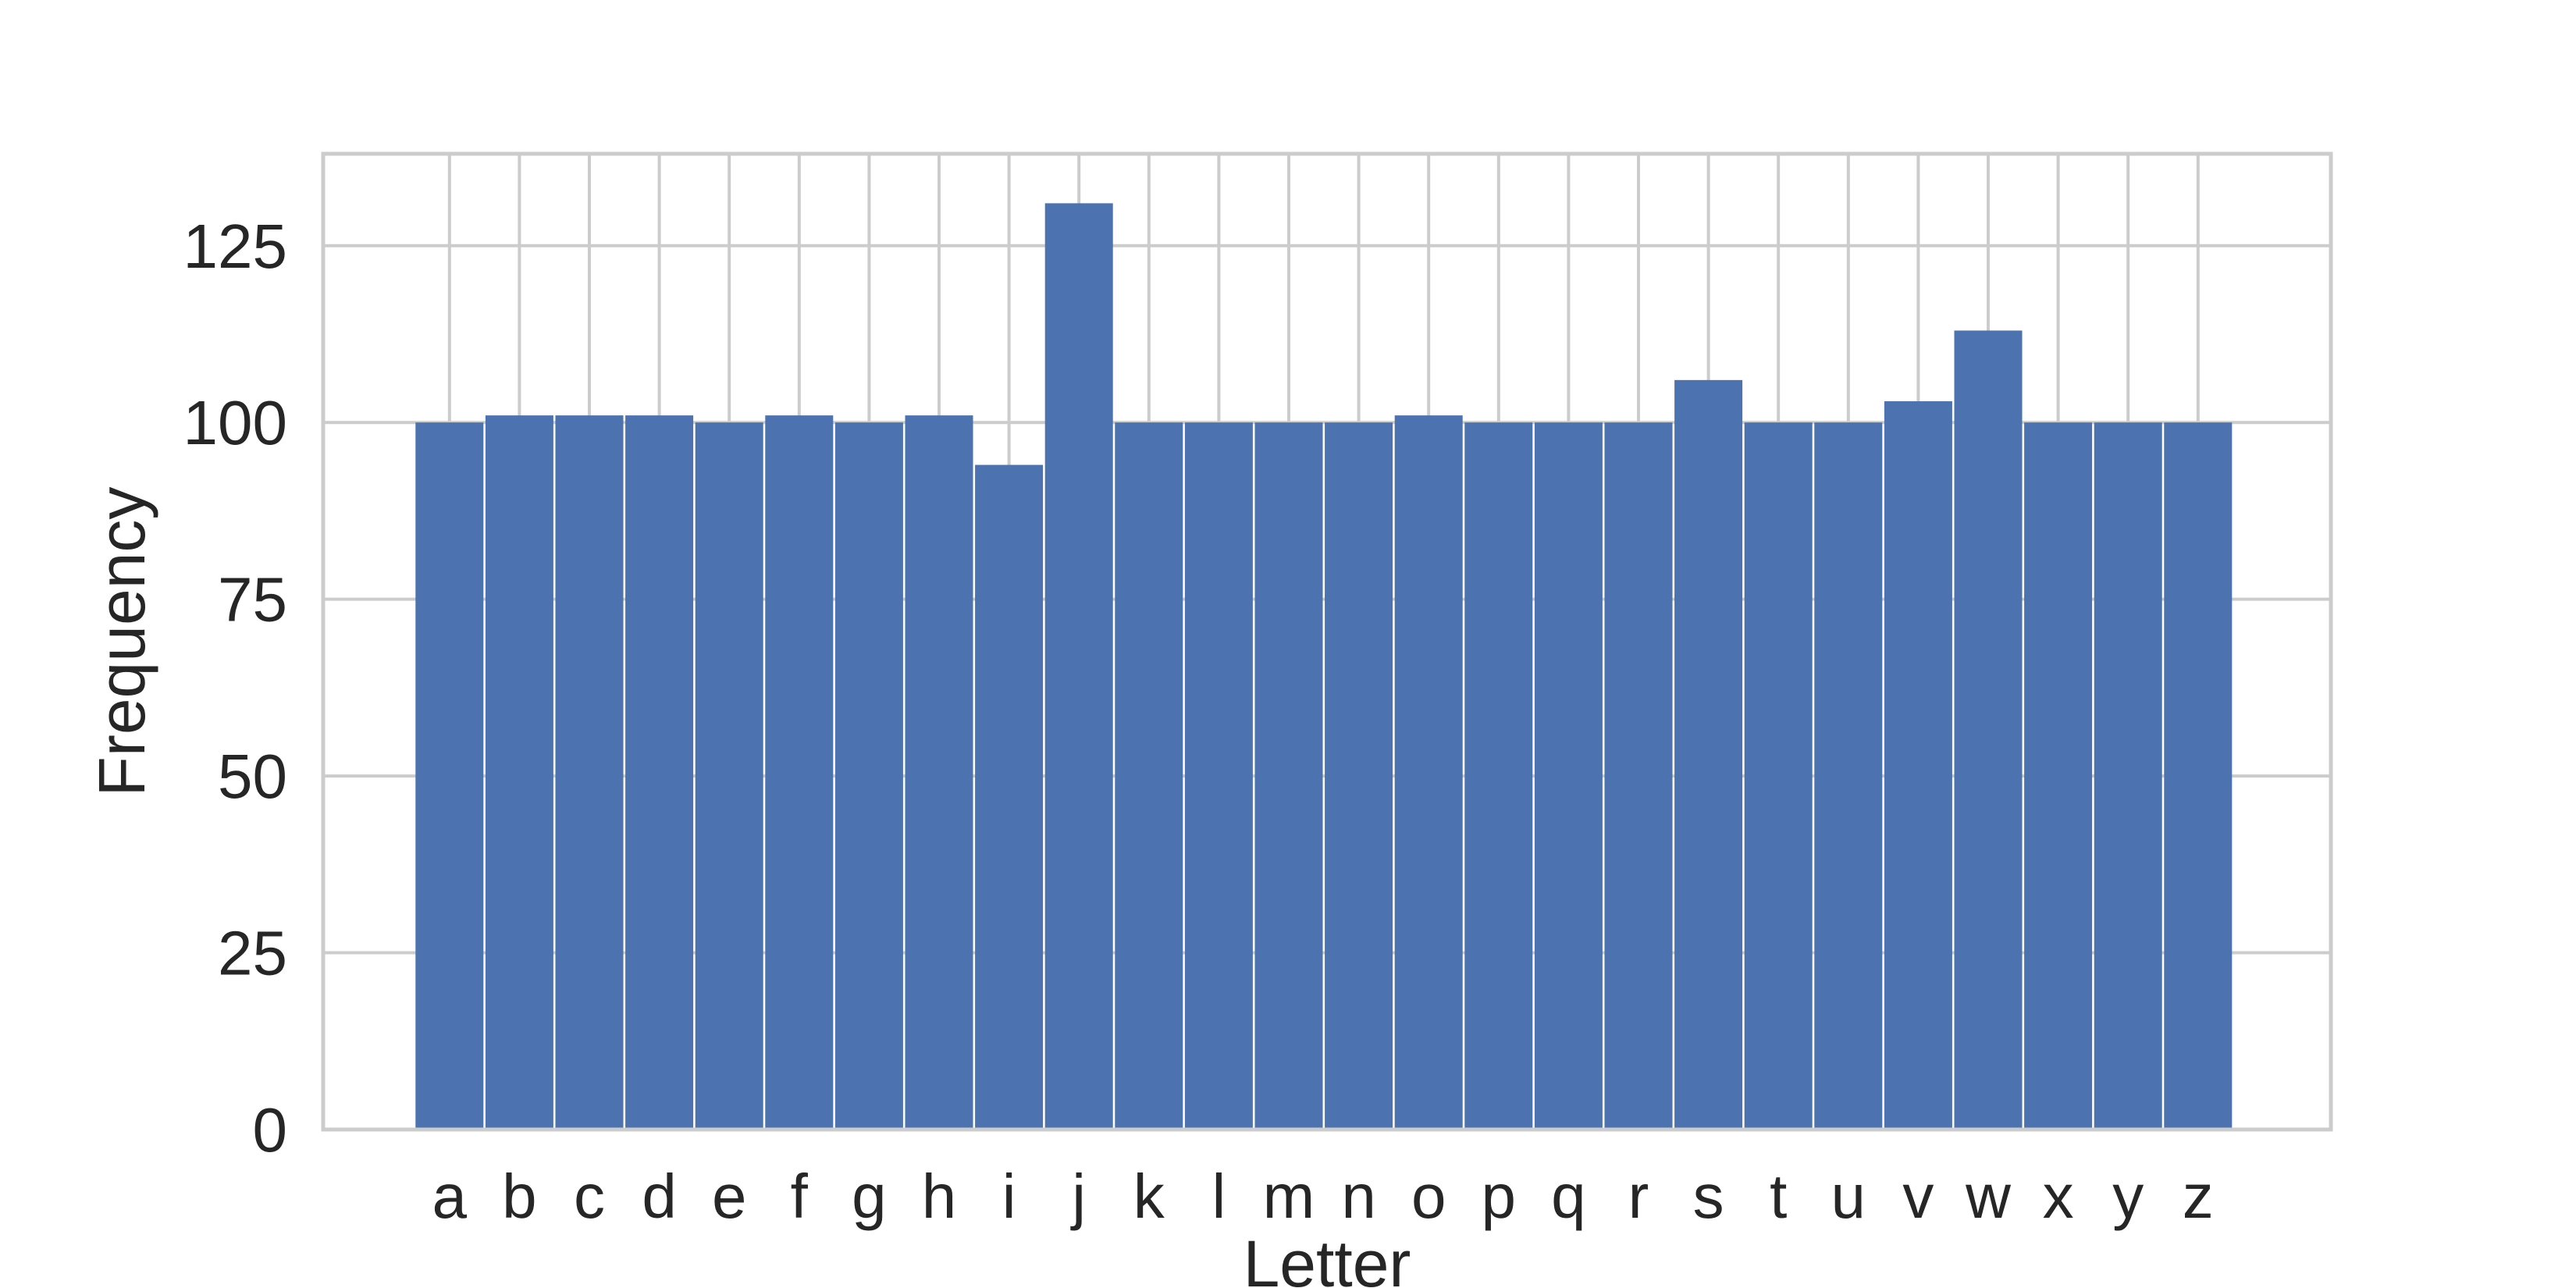  I want to click on bar-d, so click(659, 772).